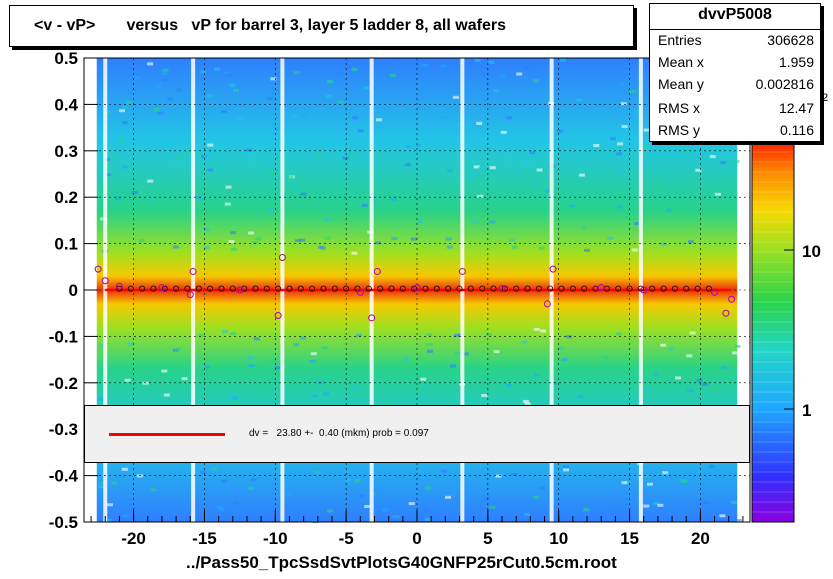 The width and height of the screenshot is (833, 579). What do you see at coordinates (167, 434) in the screenshot?
I see `legend-line-sample` at bounding box center [167, 434].